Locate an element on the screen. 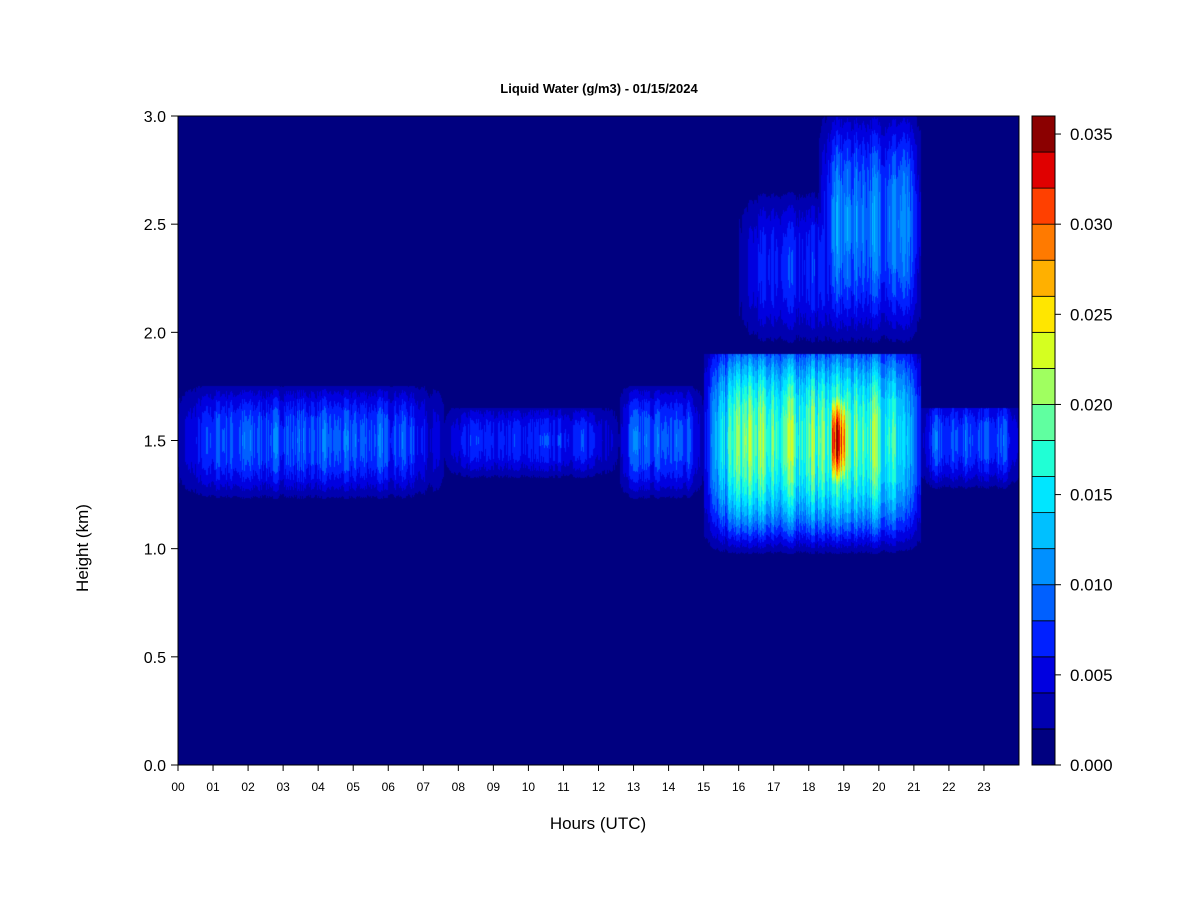 The image size is (1200, 900). x-tick-label: 11 is located at coordinates (563, 787).